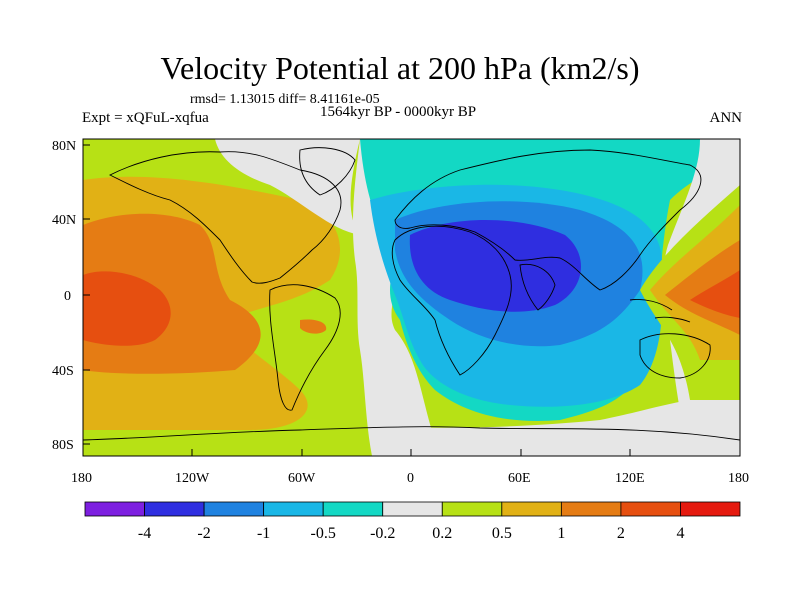 This screenshot has width=800, height=600. What do you see at coordinates (127, 308) in the screenshot?
I see `contour-west-core` at bounding box center [127, 308].